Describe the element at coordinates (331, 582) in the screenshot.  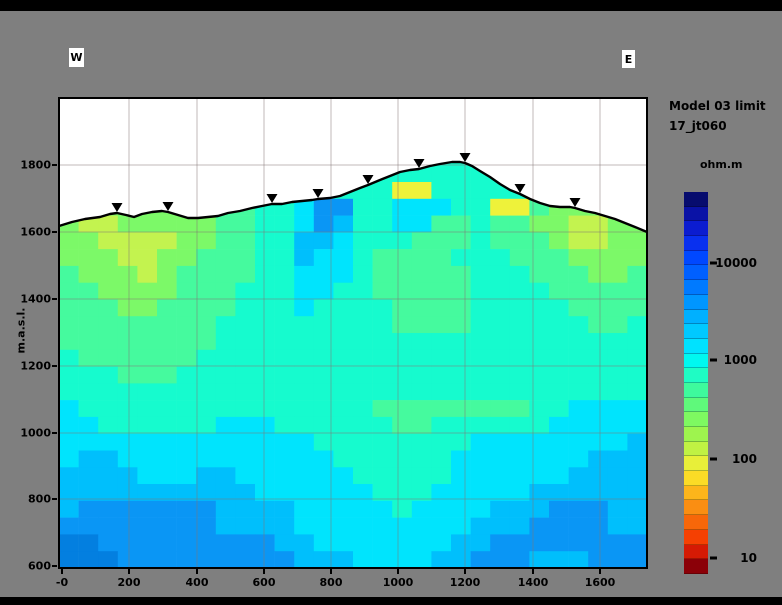
I see `x-axis-tick-label: 800` at that location.